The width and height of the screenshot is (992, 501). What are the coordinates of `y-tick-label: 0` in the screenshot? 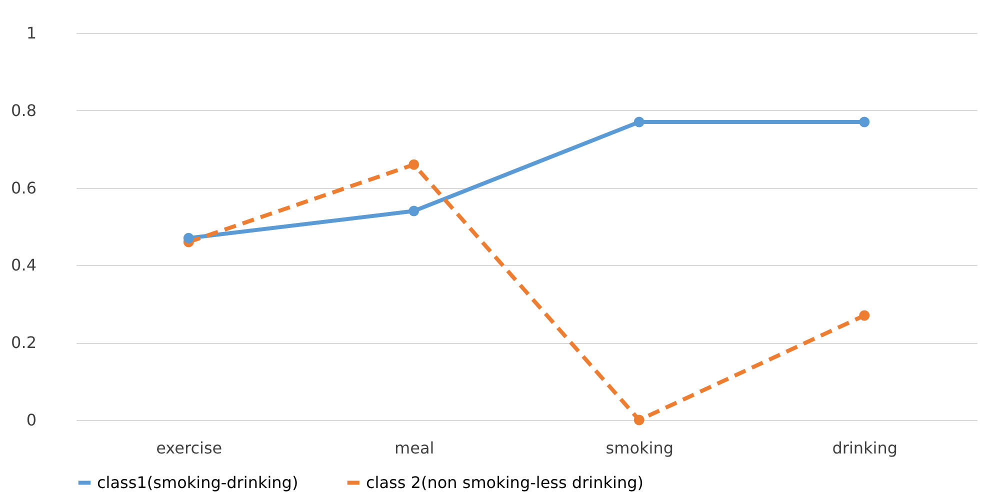 It's located at (31, 420).